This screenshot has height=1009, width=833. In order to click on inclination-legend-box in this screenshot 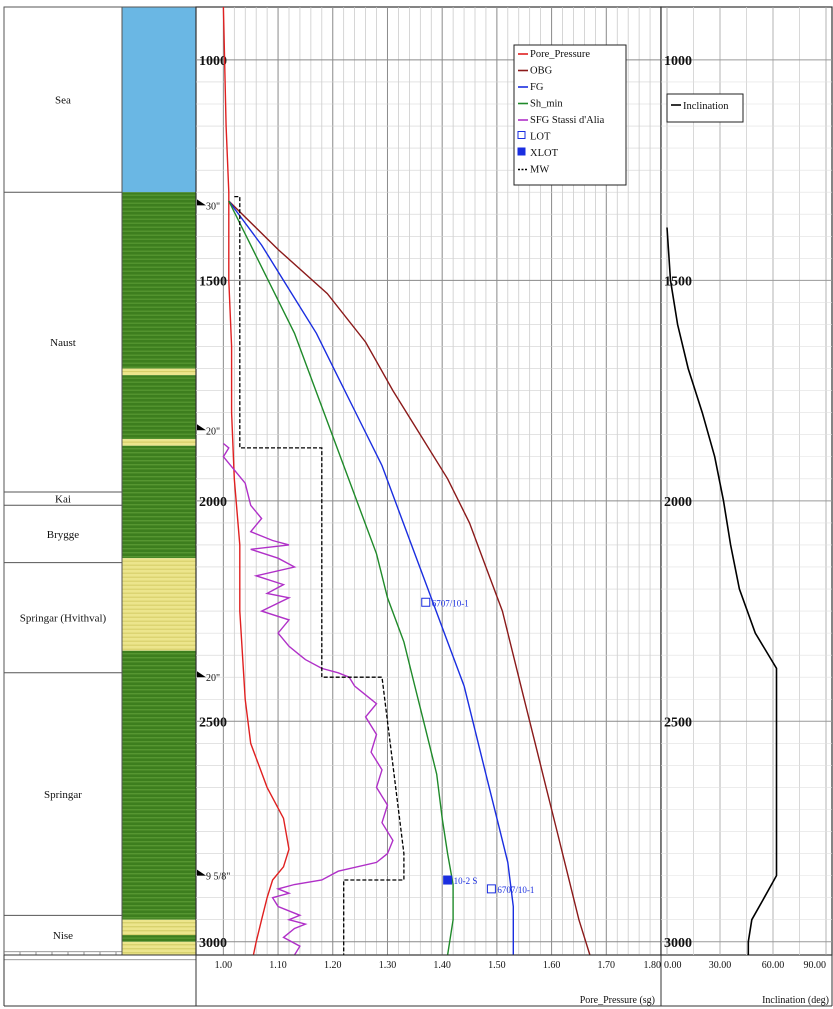, I will do `click(705, 108)`.